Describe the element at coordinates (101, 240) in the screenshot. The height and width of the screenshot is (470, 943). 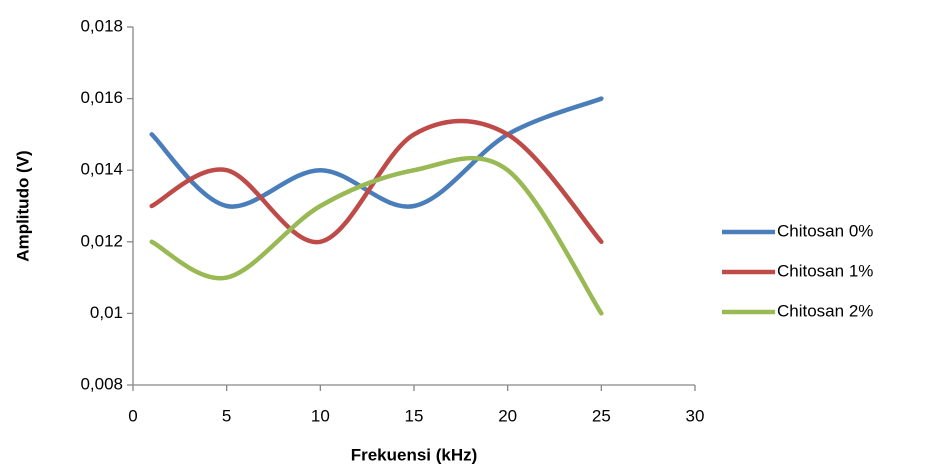
I see `y-tick-label: 0,012` at that location.